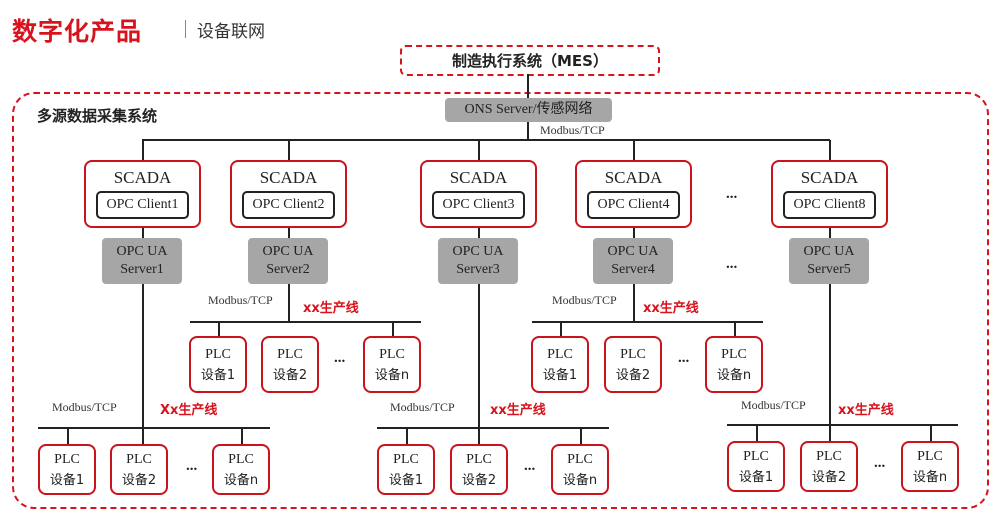 The image size is (1000, 514). What do you see at coordinates (189, 410) in the screenshot?
I see `production-line-name: Xx生产线` at bounding box center [189, 410].